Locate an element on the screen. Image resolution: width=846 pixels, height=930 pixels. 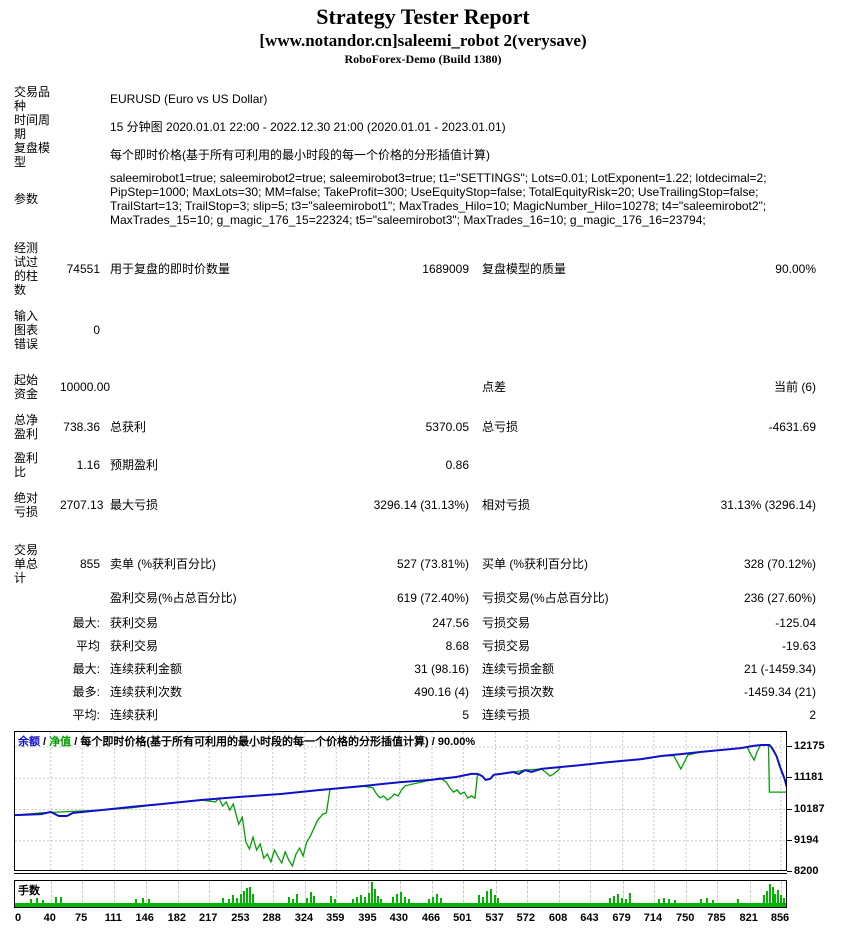
x-tick-label: 856 is located at coordinates (780, 918).